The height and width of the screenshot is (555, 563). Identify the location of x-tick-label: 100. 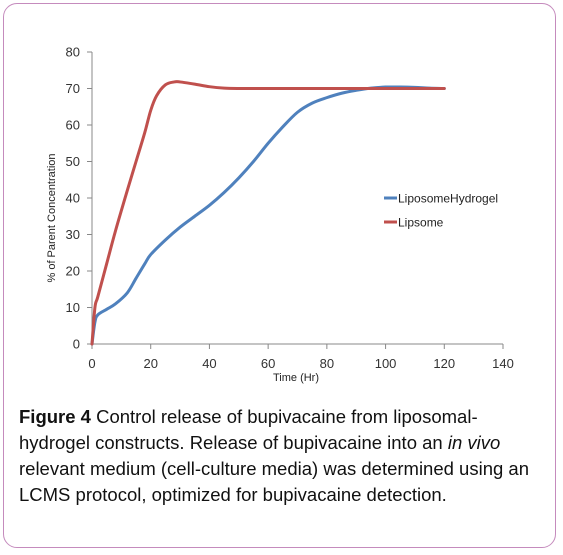
(386, 363).